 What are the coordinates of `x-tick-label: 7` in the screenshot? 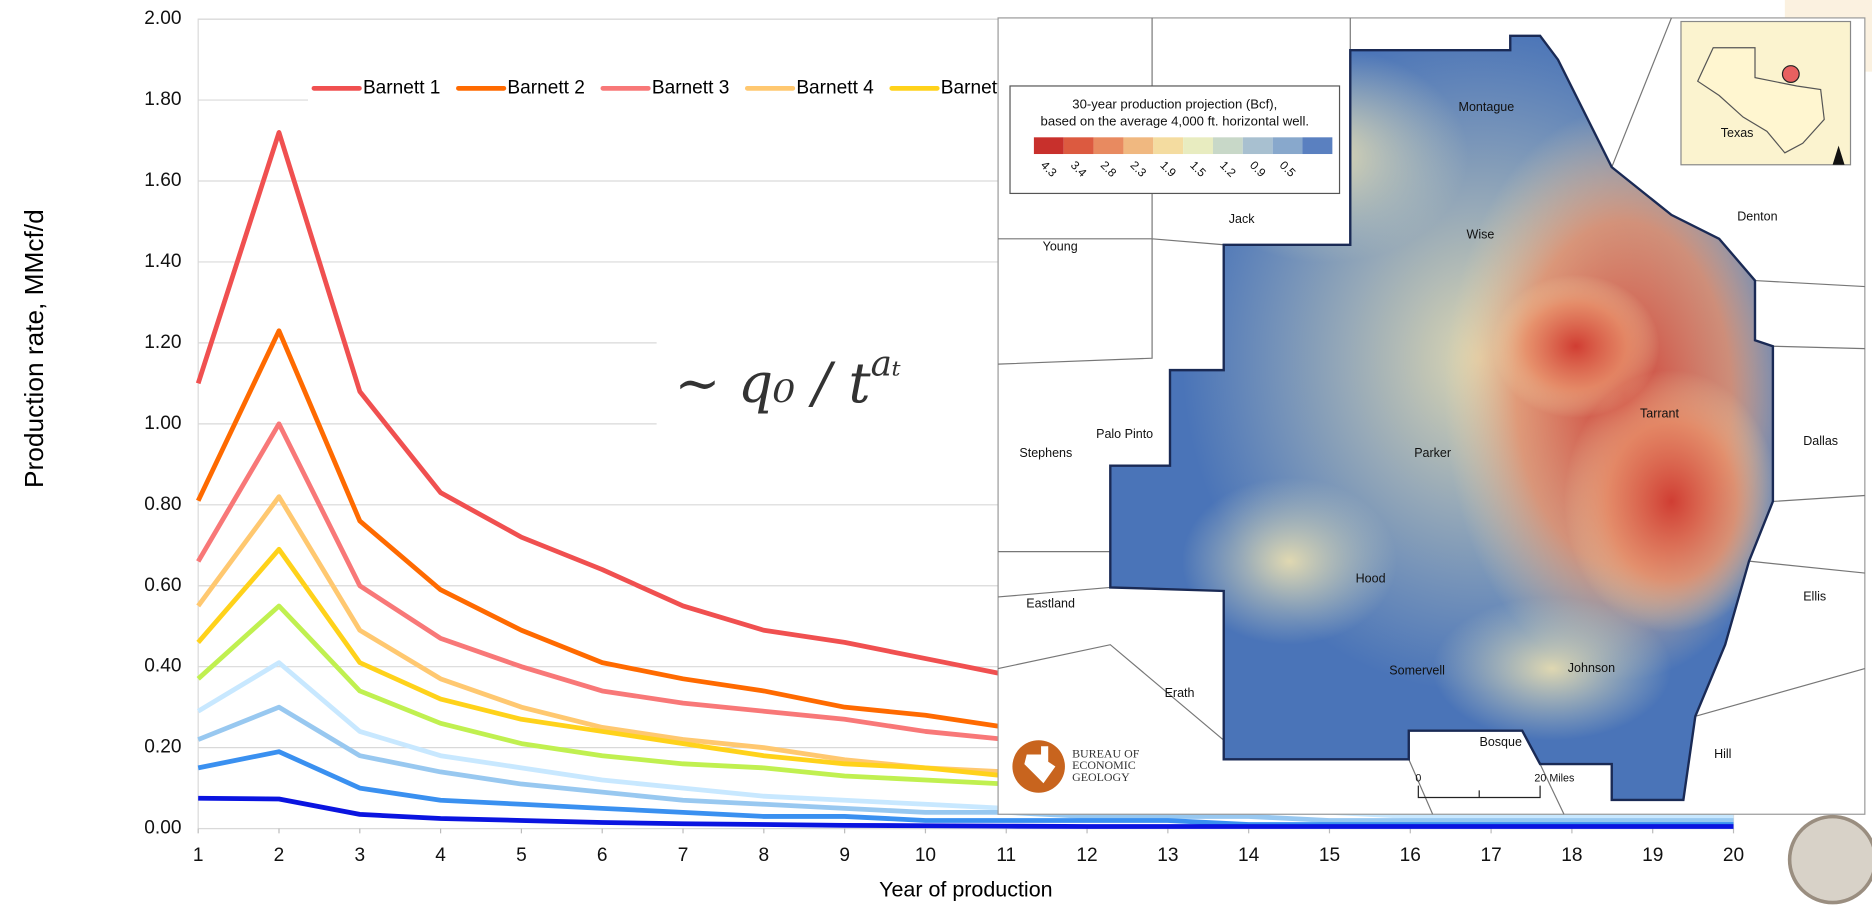 It's located at (683, 855).